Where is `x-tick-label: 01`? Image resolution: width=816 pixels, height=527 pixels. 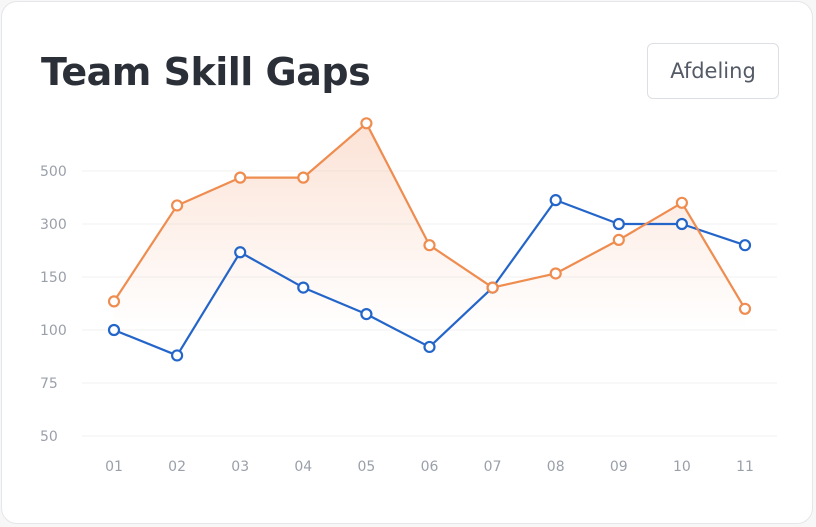 x-tick-label: 01 is located at coordinates (114, 467).